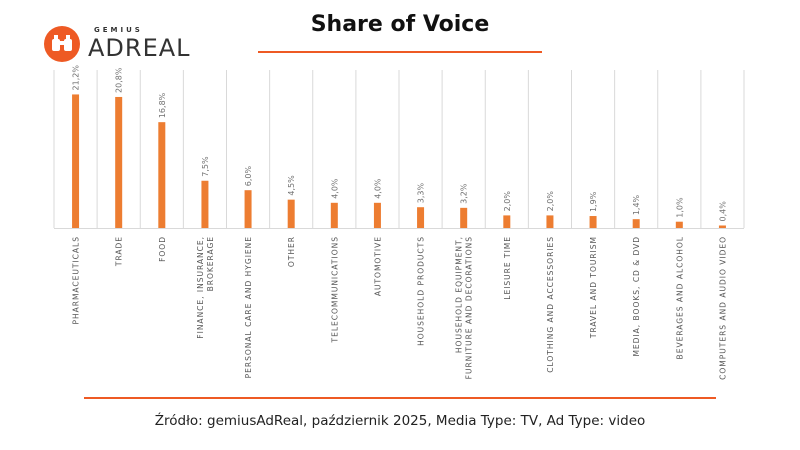 The height and width of the screenshot is (450, 800). I want to click on data-label: 20,8%, so click(119, 80).